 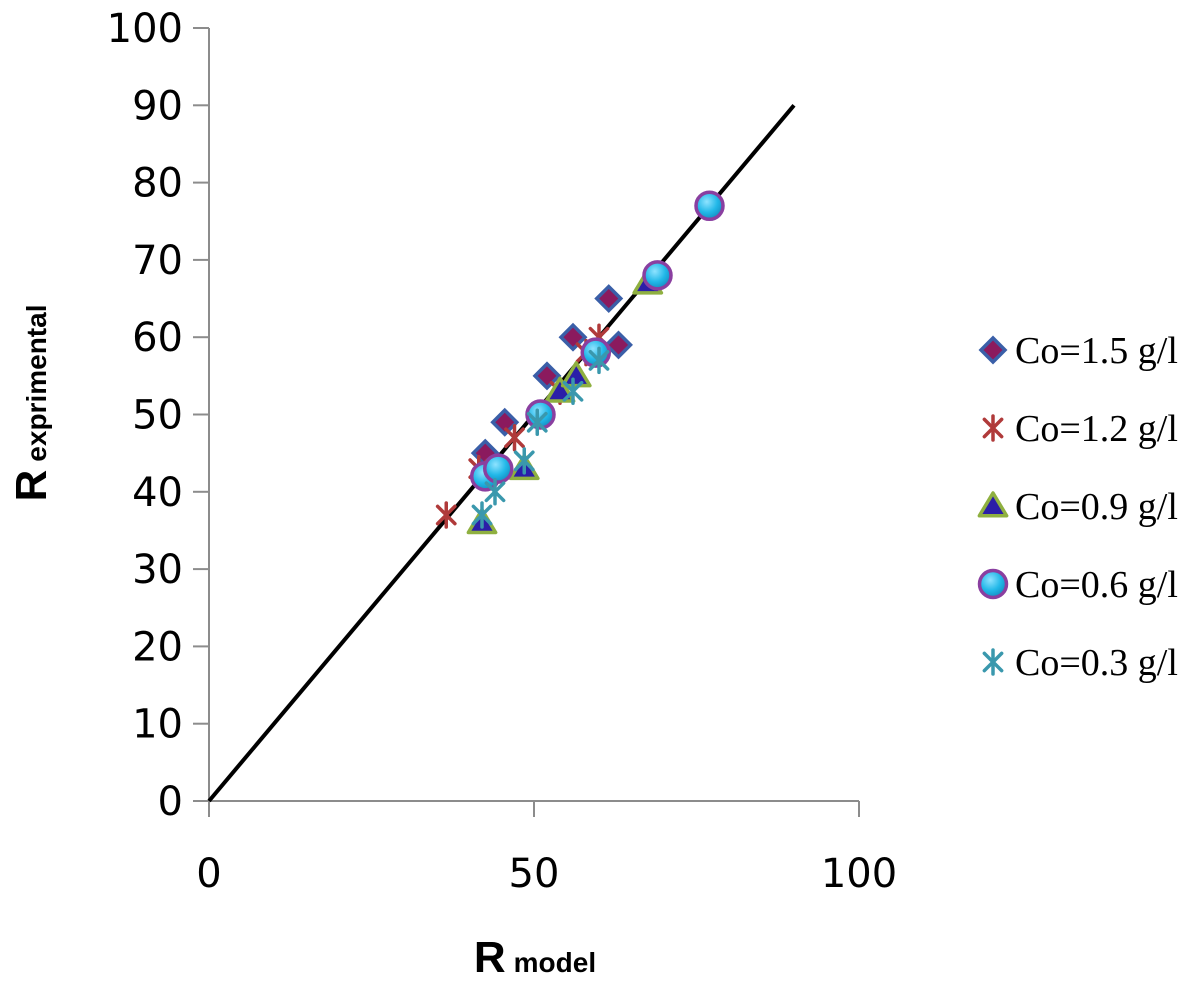 I want to click on y-tick-label: 20, so click(x=157, y=647).